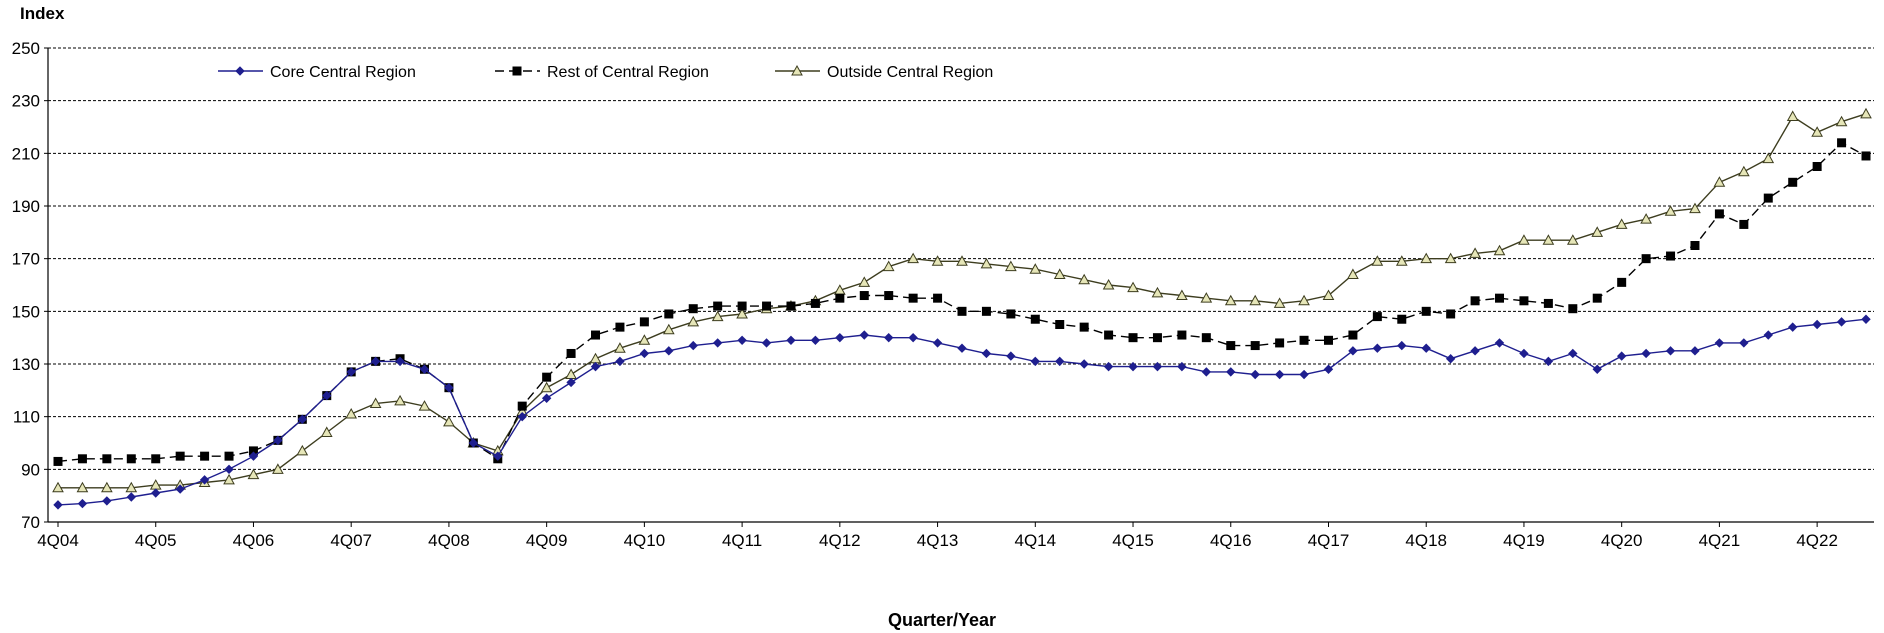 Image resolution: width=1884 pixels, height=633 pixels. What do you see at coordinates (938, 540) in the screenshot?
I see `x-tick-label: 4Q13` at bounding box center [938, 540].